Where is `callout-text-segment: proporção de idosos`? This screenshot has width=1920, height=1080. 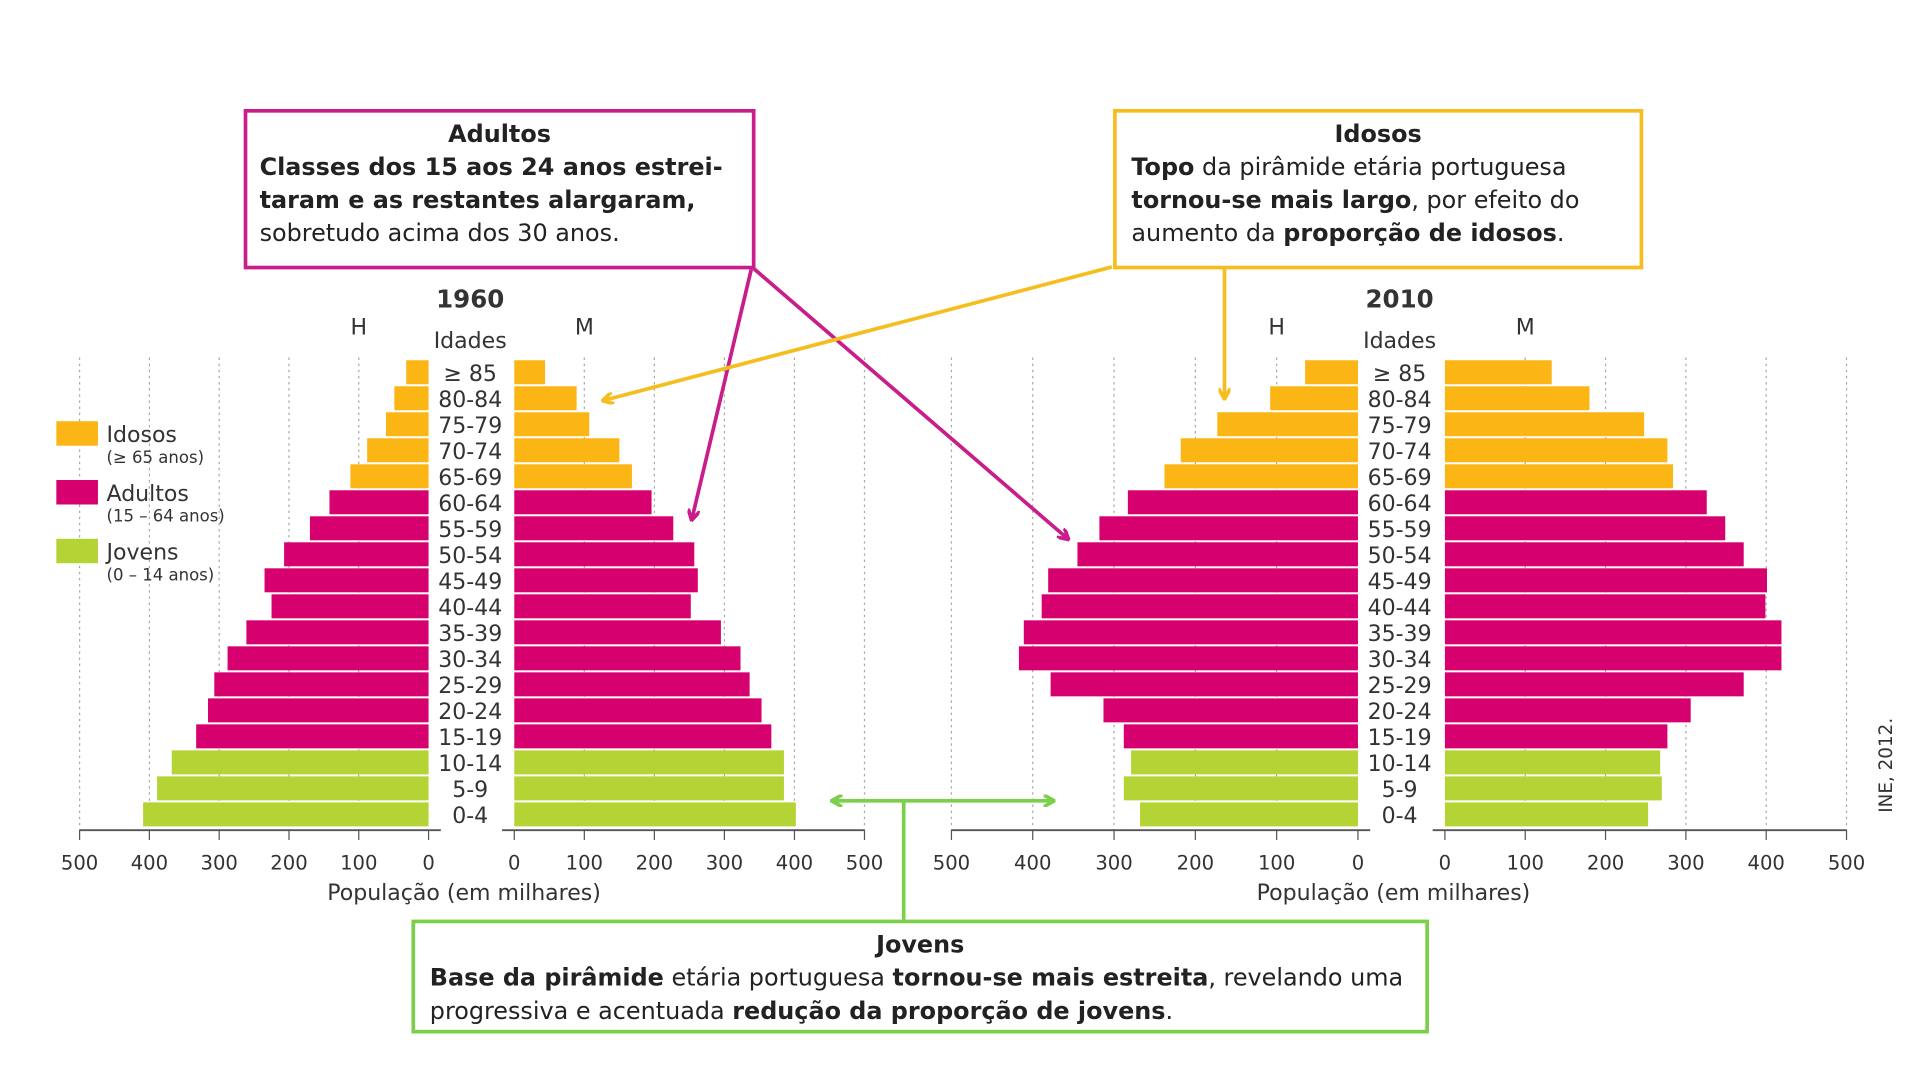 callout-text-segment: proporção de idosos is located at coordinates (1420, 233).